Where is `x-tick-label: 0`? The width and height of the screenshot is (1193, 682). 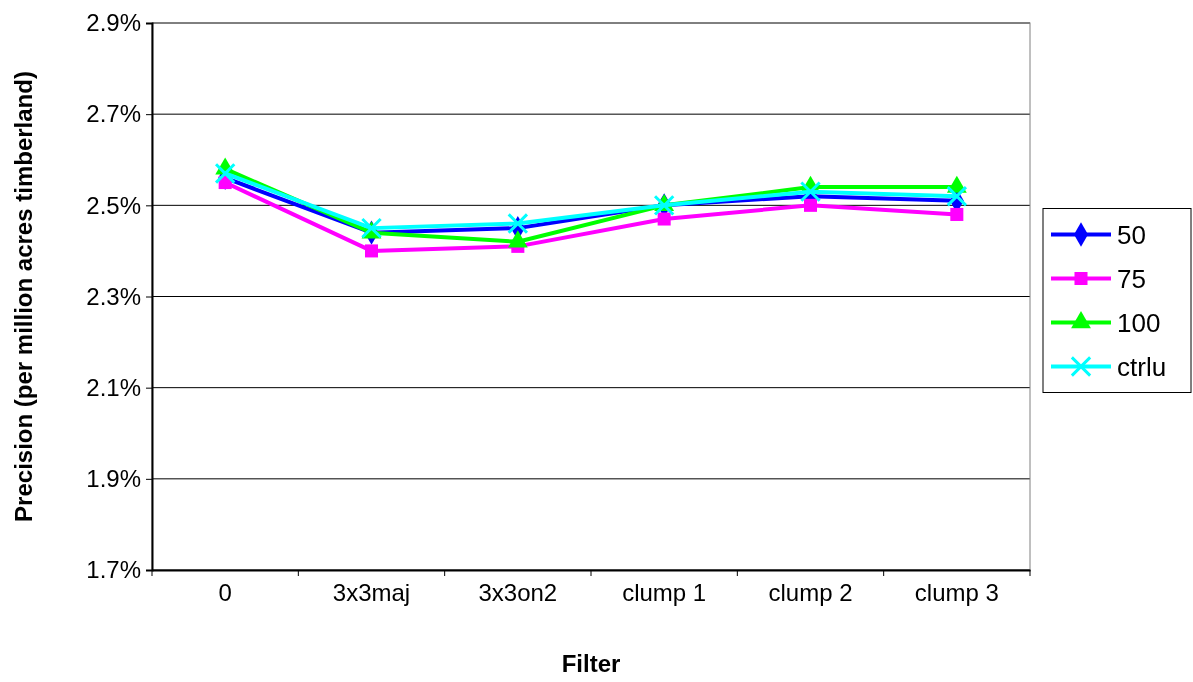 x-tick-label: 0 is located at coordinates (225, 593).